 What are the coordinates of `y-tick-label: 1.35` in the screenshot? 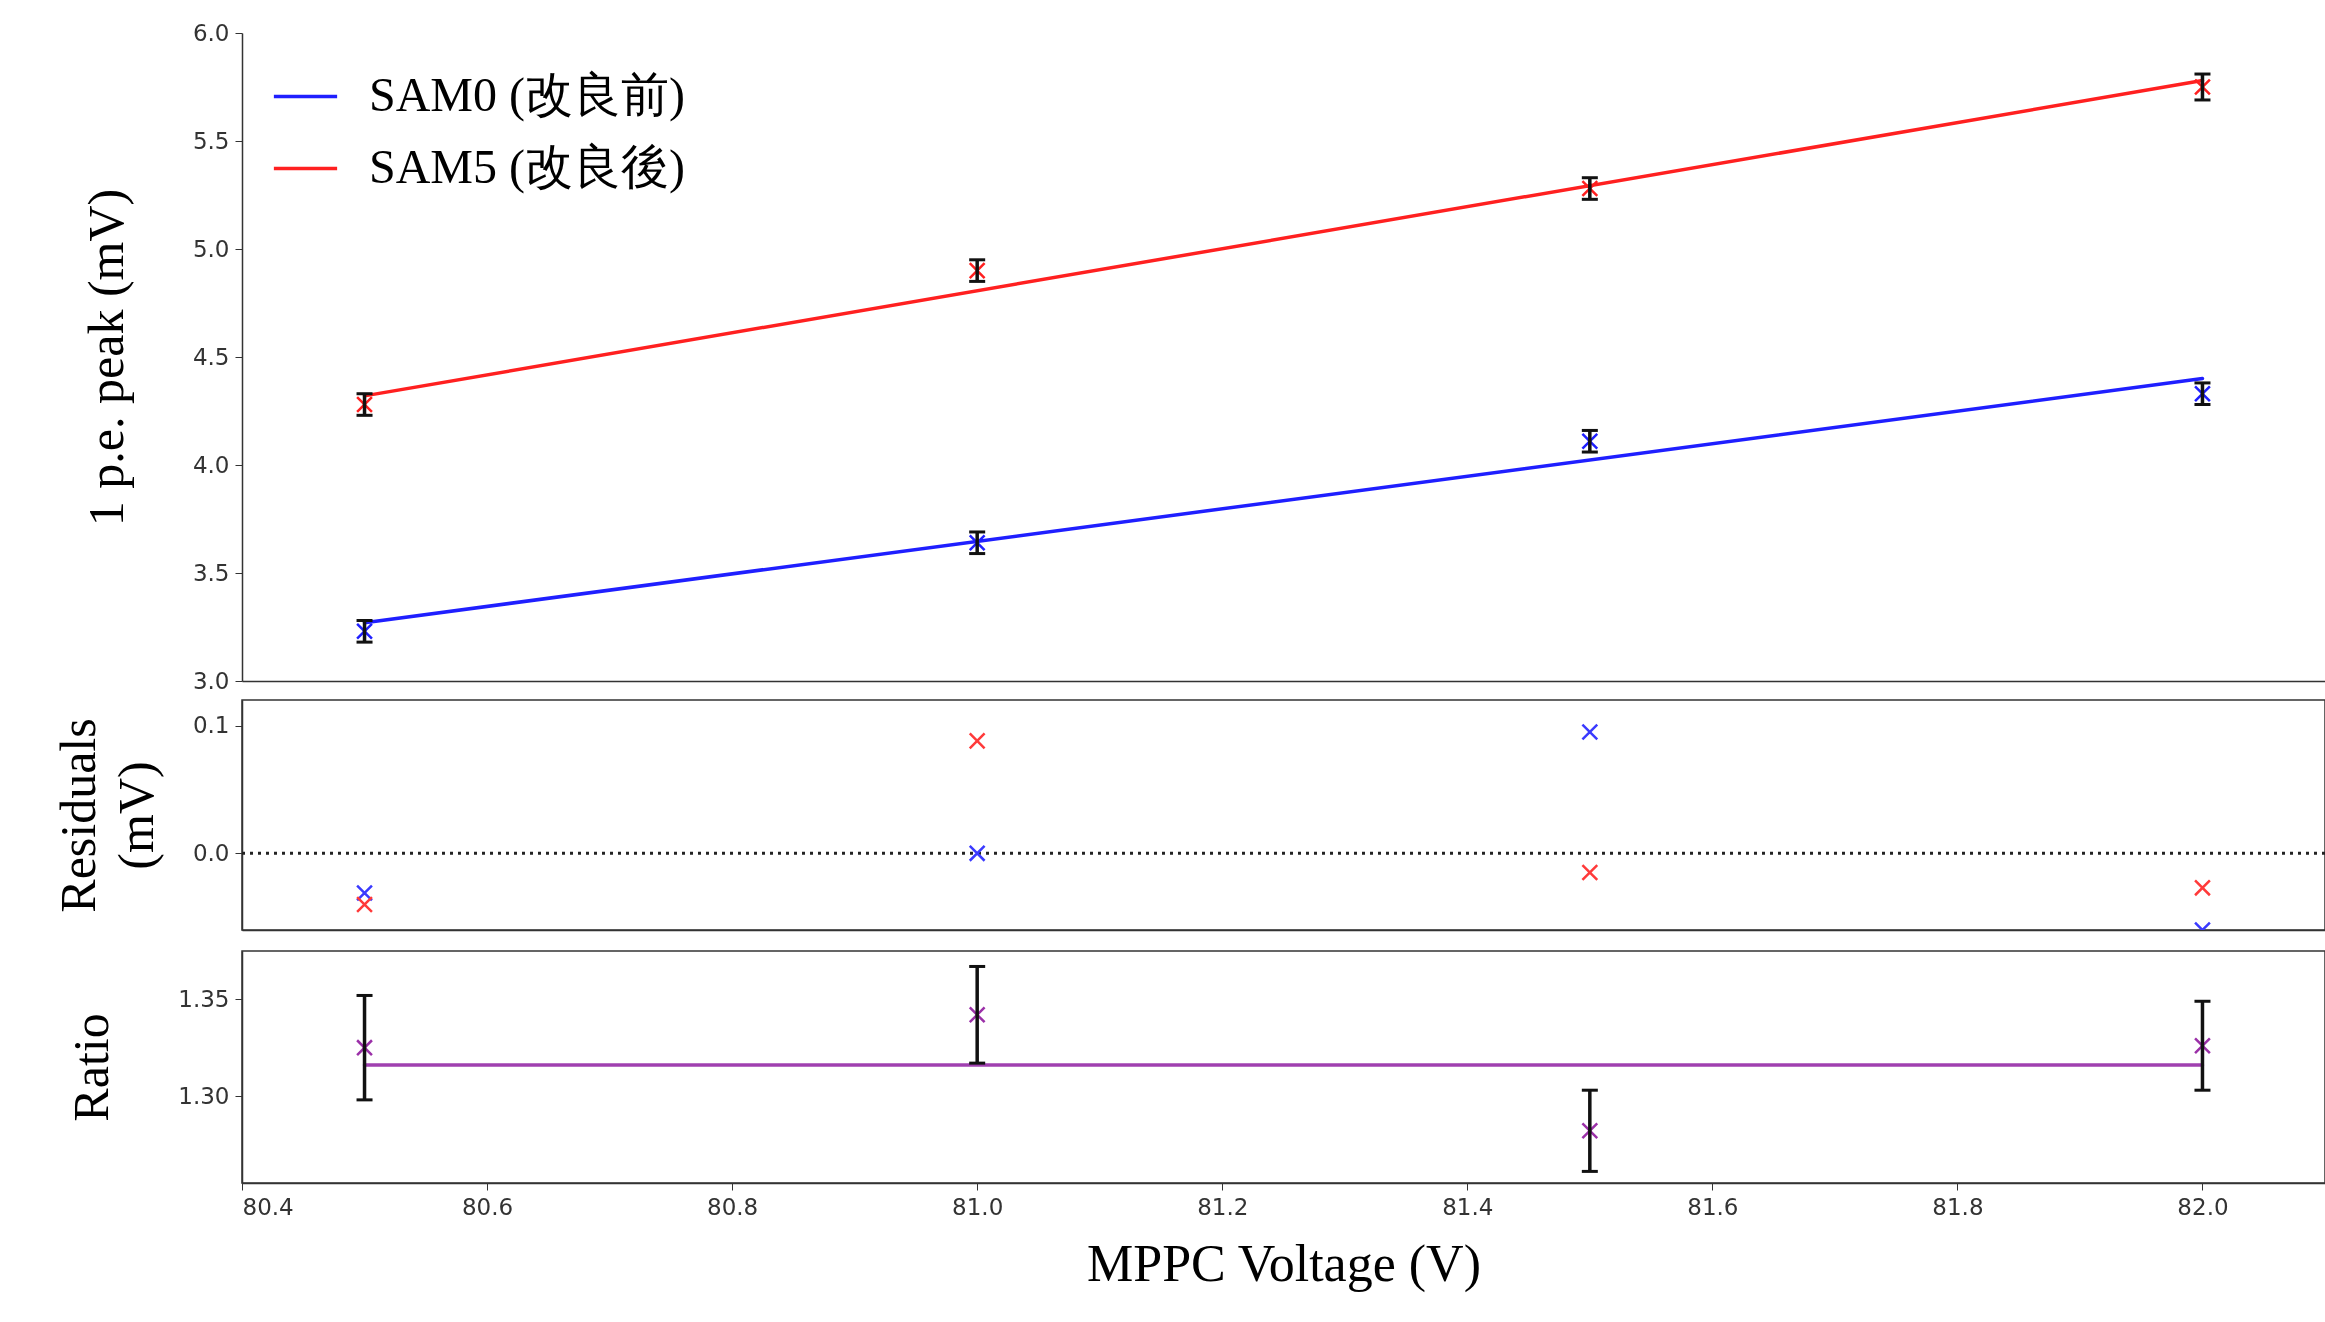 It's located at (204, 998).